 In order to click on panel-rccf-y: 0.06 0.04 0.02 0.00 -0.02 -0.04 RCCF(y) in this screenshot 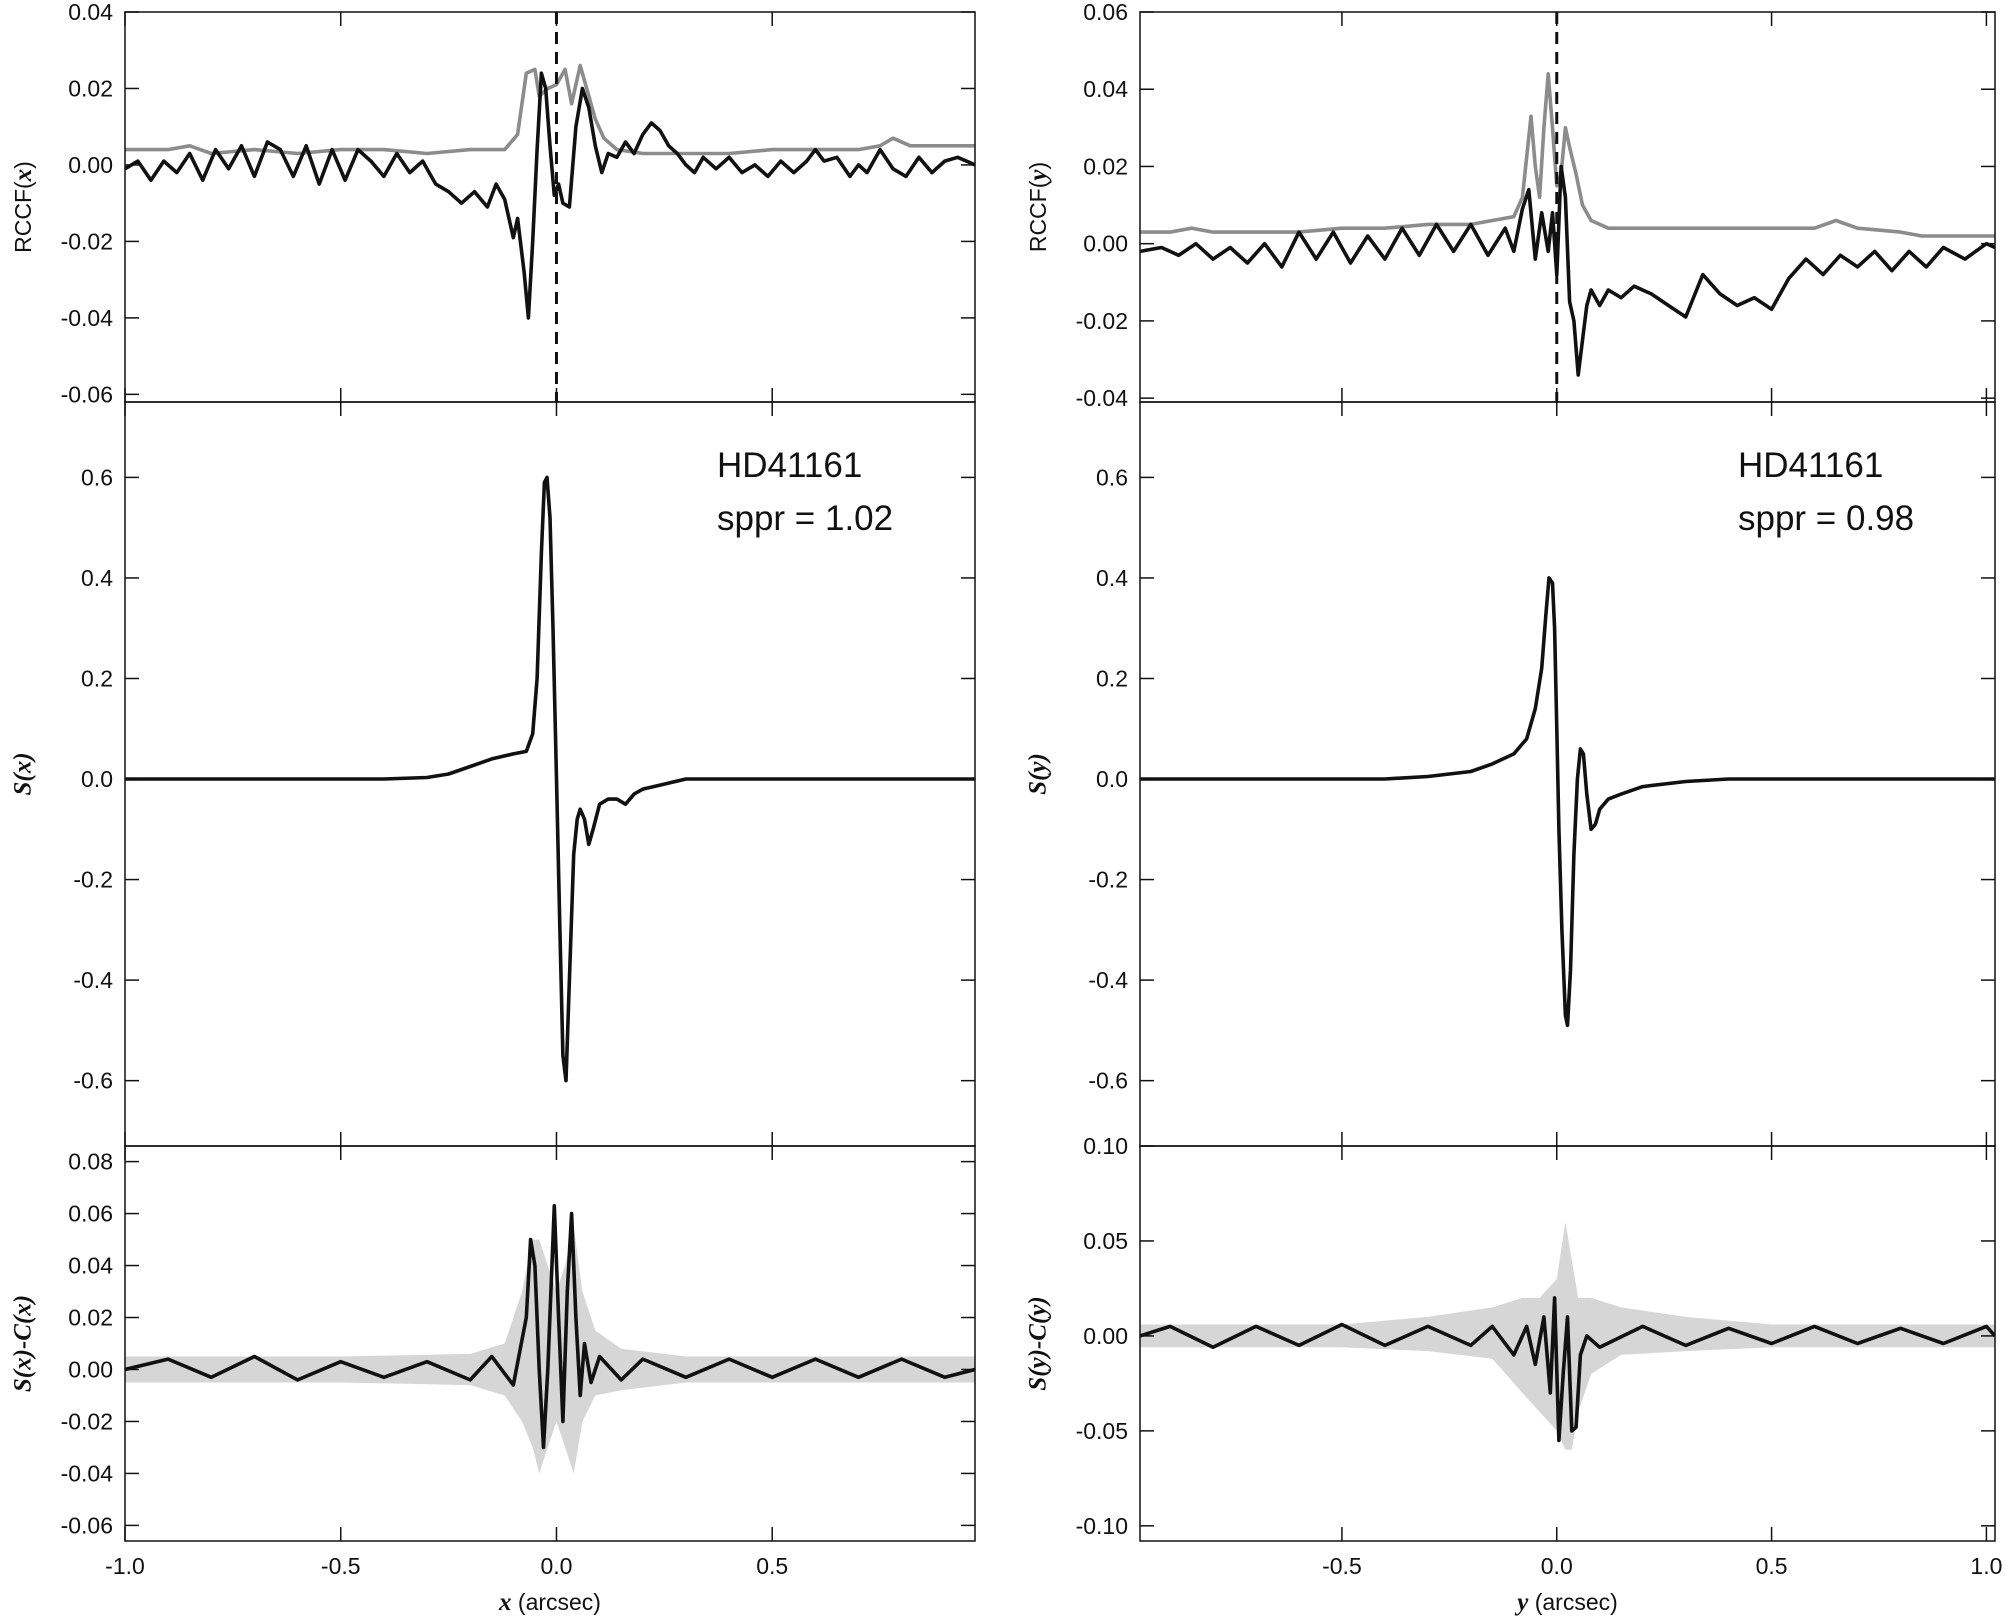, I will do `click(1510, 205)`.